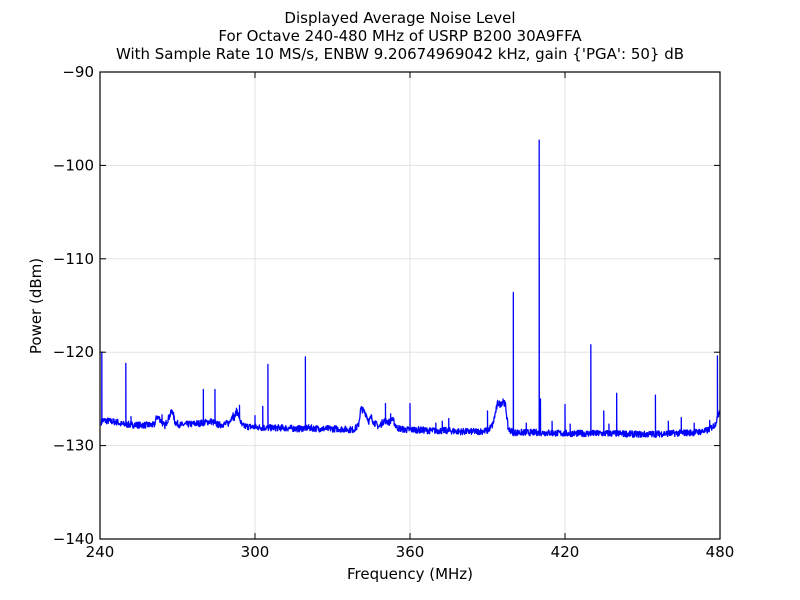 The width and height of the screenshot is (800, 600). I want to click on x-axis-label: Frequency (MHz), so click(410, 574).